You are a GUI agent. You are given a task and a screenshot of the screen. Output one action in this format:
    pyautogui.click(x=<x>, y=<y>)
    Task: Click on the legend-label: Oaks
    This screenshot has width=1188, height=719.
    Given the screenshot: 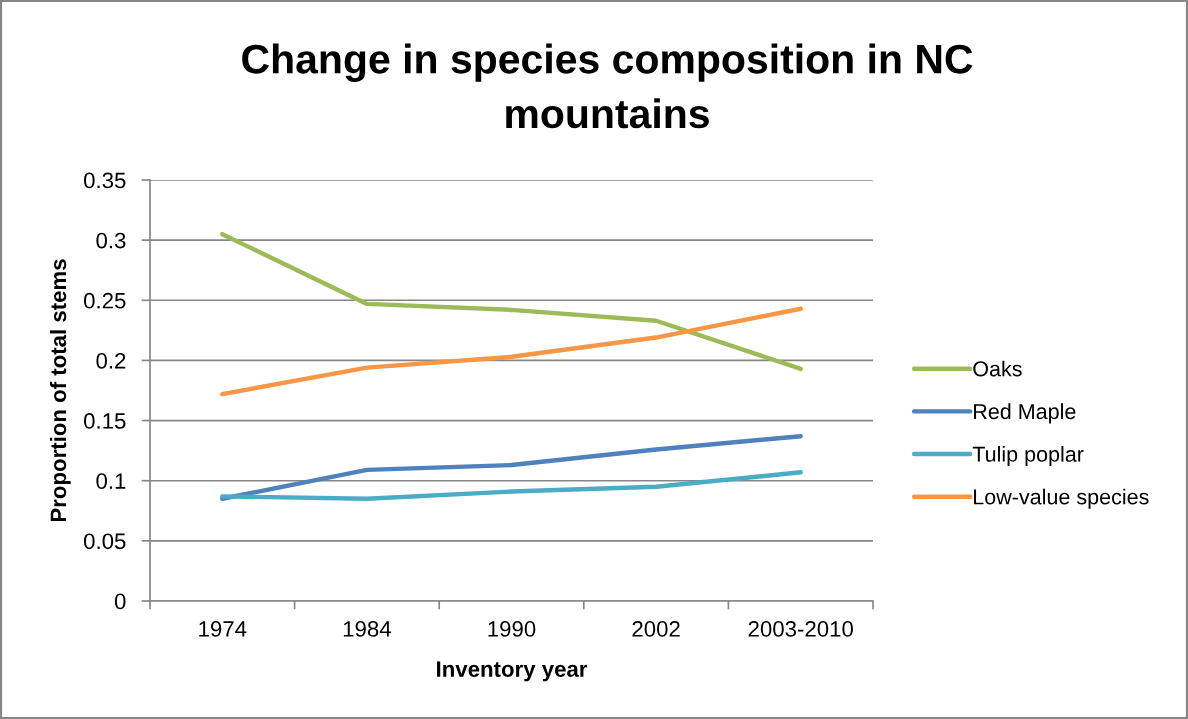 What is the action you would take?
    pyautogui.click(x=997, y=368)
    